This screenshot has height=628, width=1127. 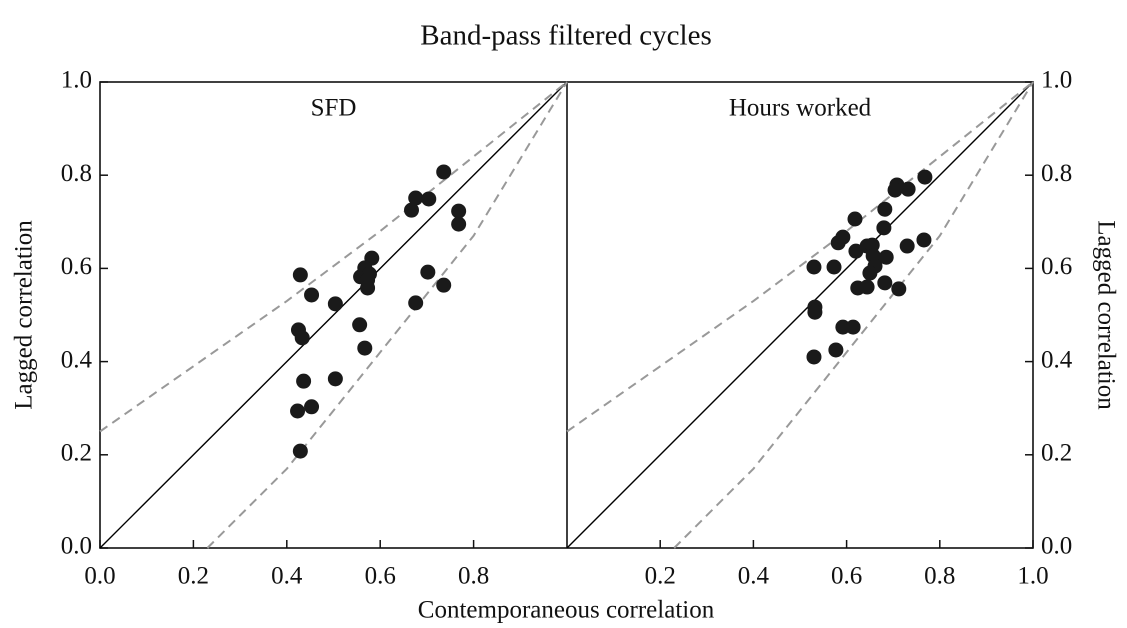 I want to click on chart-title: Band-pass filtered cycles, so click(x=566, y=36).